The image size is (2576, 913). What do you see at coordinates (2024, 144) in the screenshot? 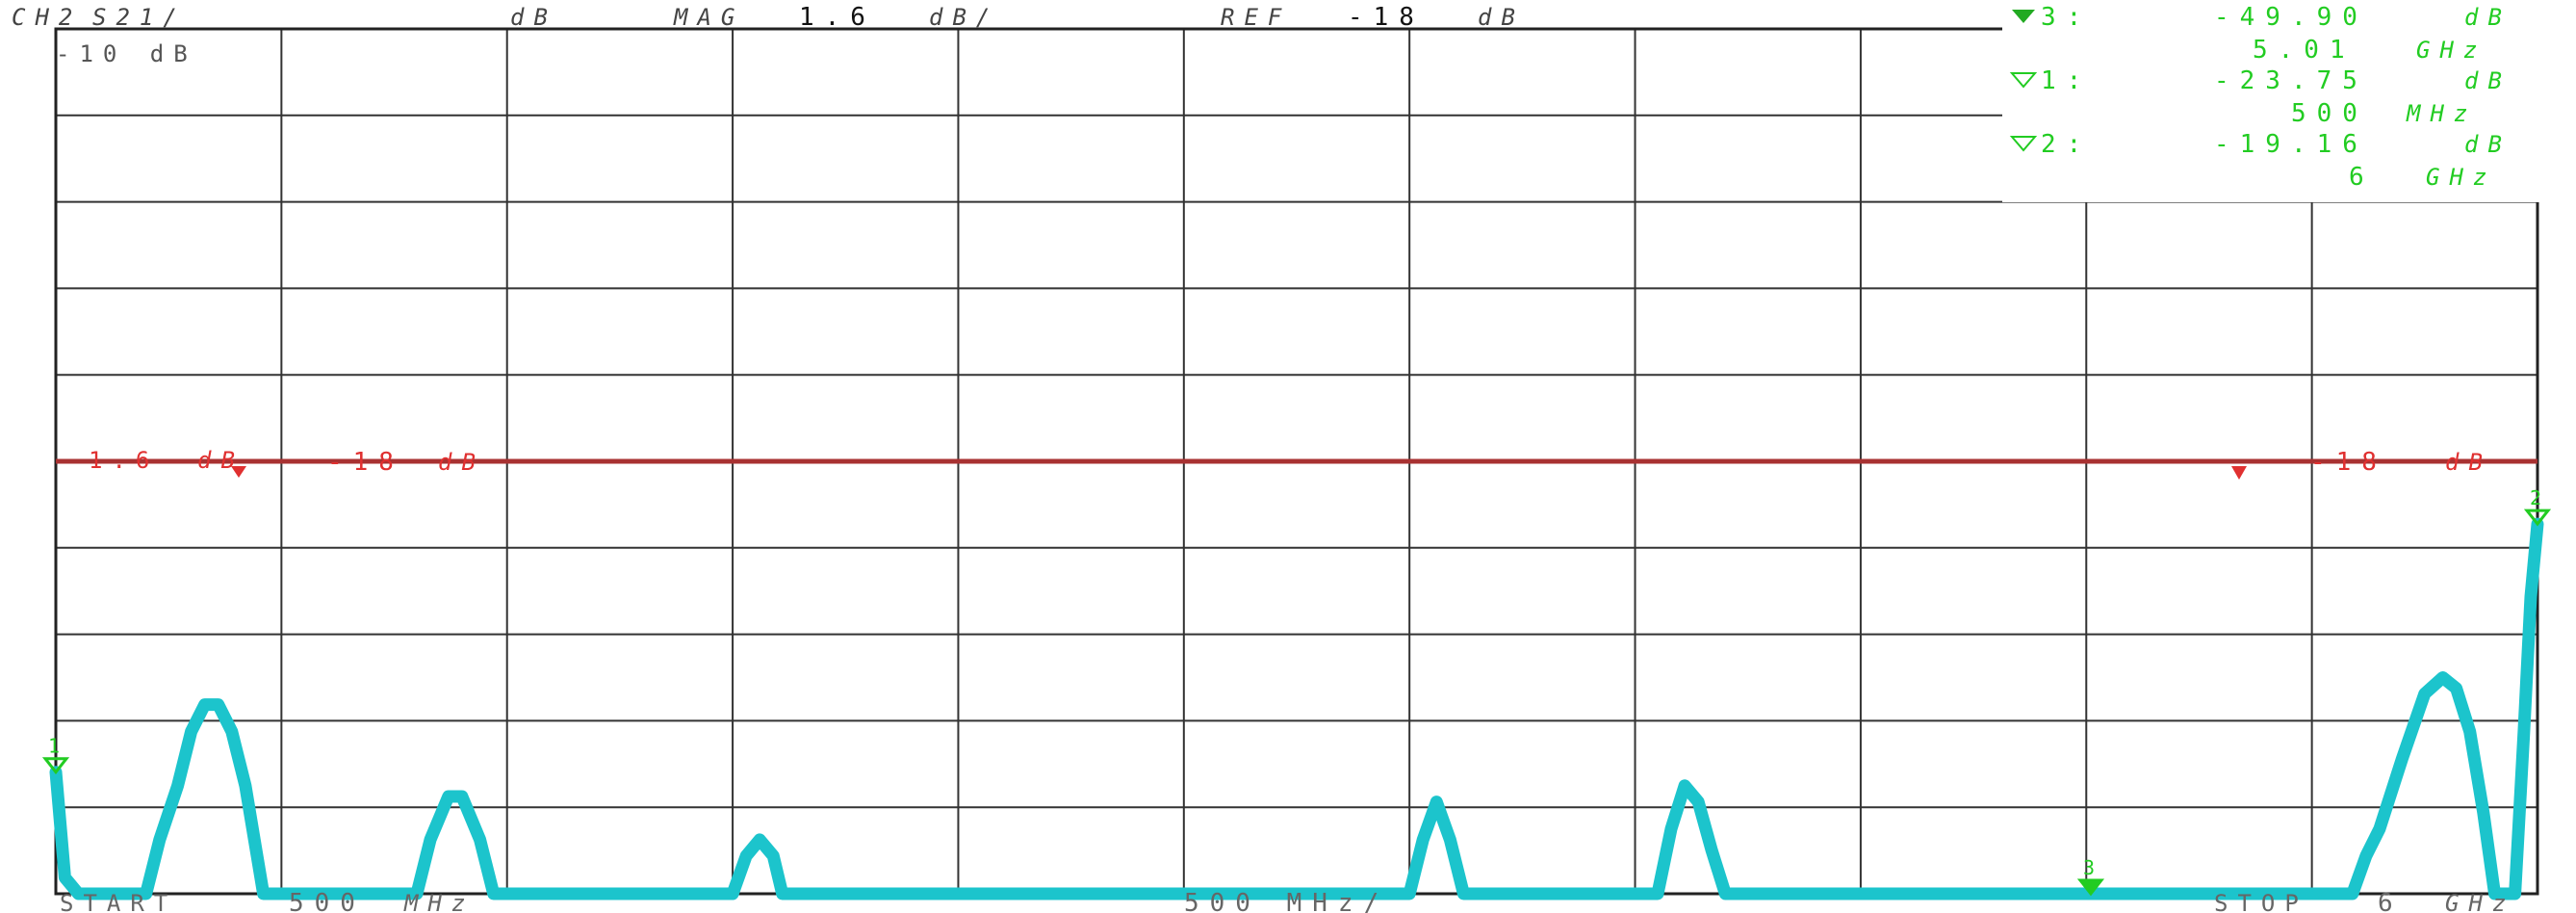
I see `marker-2-hollow-icon` at bounding box center [2024, 144].